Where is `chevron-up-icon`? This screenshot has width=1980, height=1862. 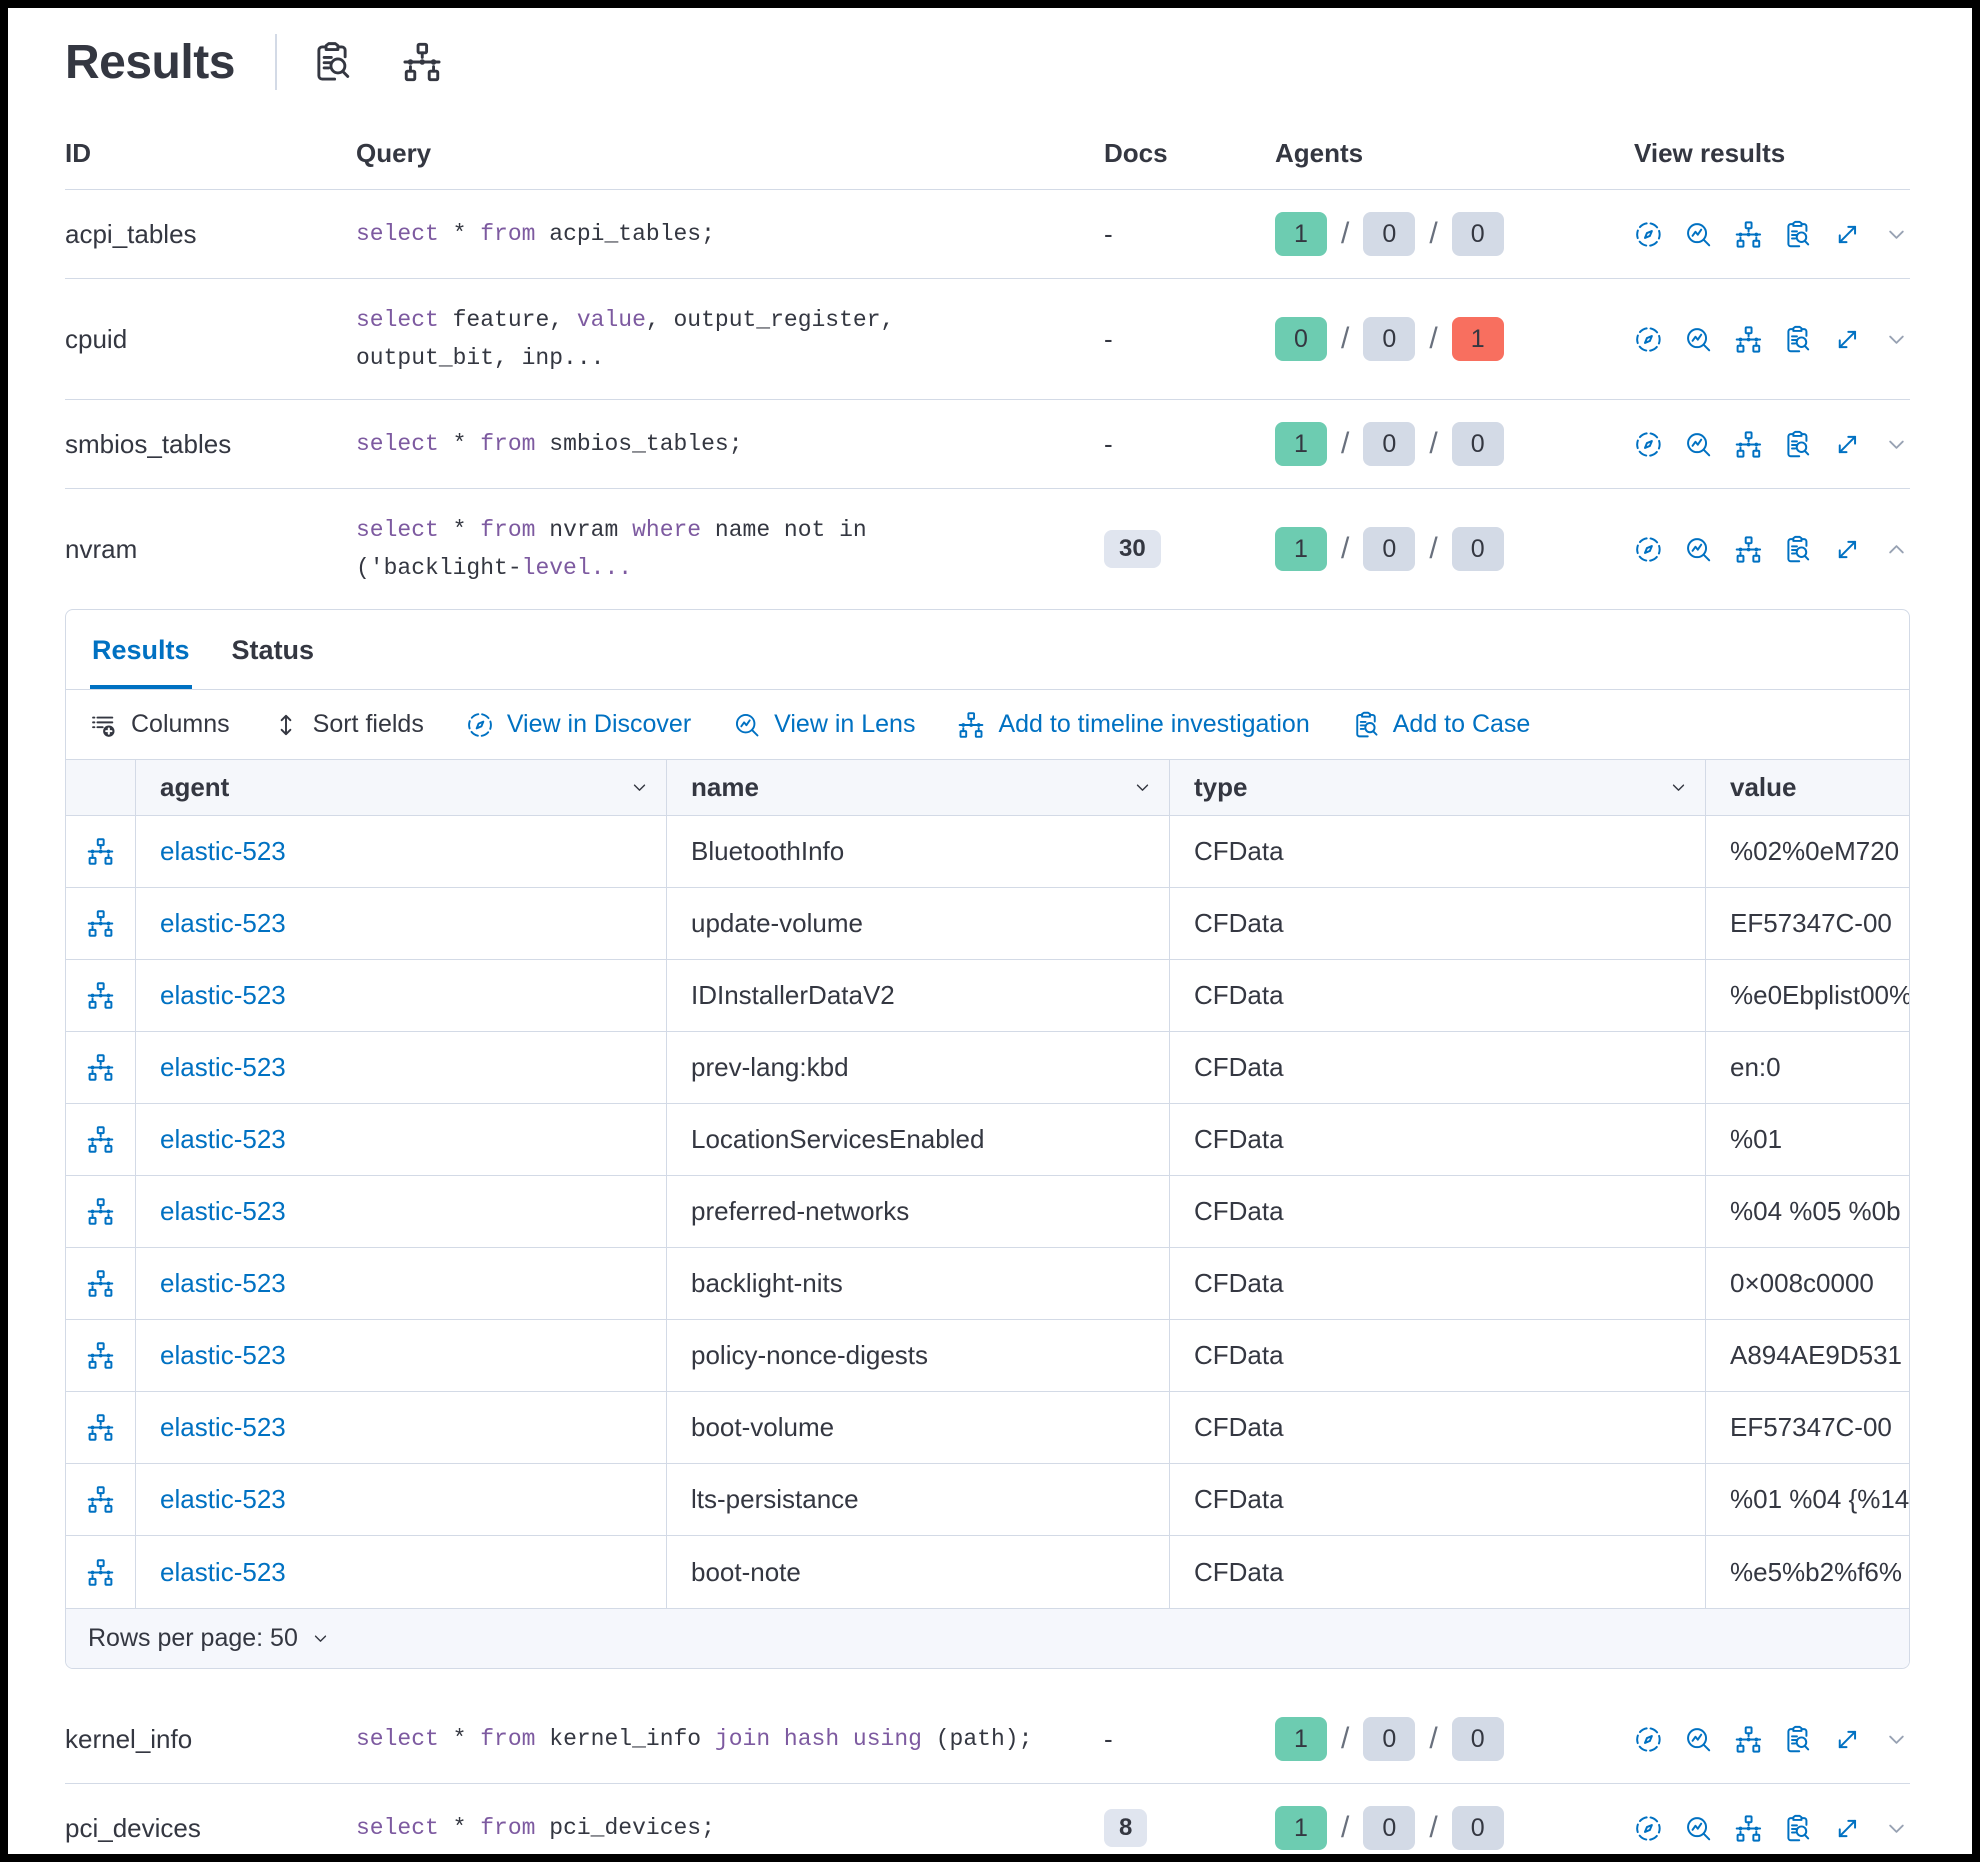
chevron-up-icon is located at coordinates (1896, 549).